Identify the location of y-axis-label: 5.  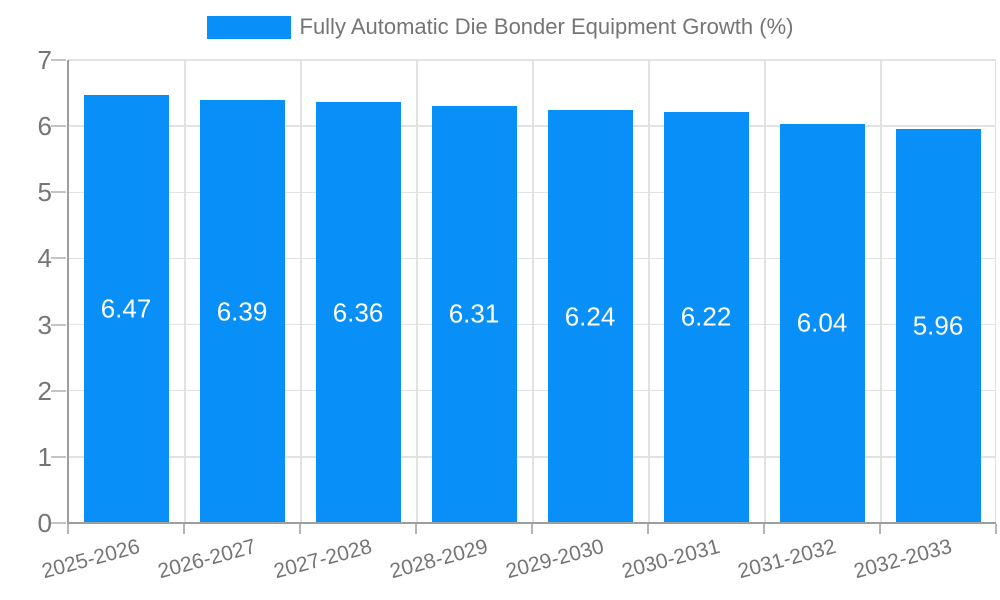
(44, 192).